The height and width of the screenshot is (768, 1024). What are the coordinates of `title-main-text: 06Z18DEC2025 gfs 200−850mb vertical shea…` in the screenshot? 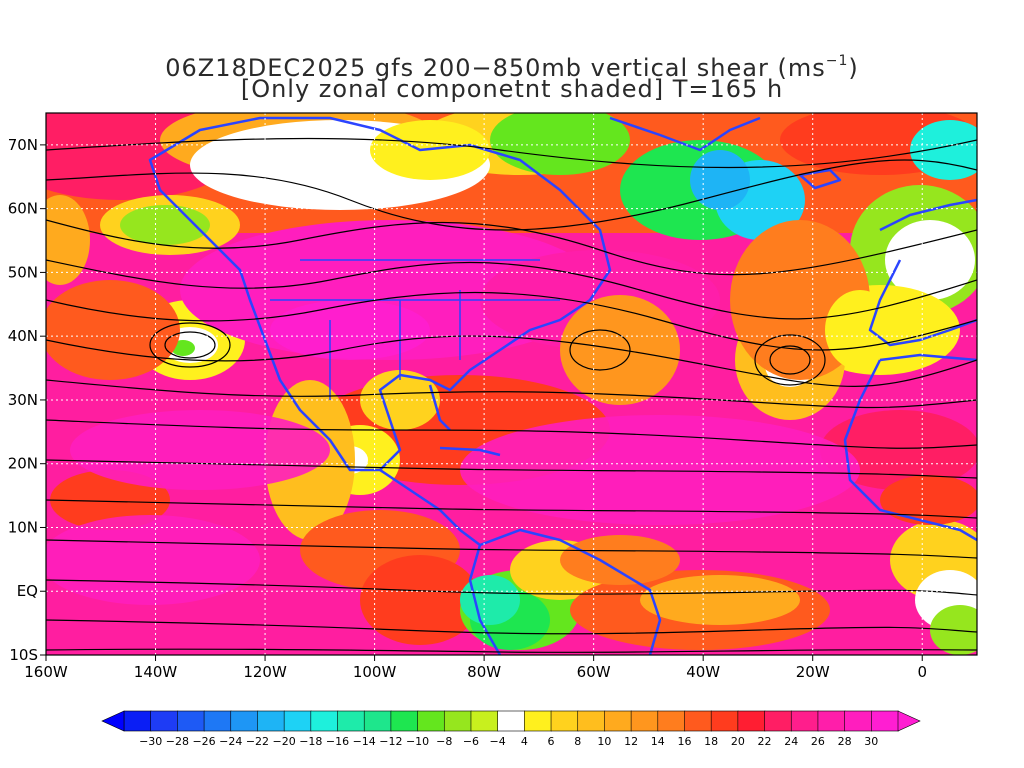 It's located at (495, 68).